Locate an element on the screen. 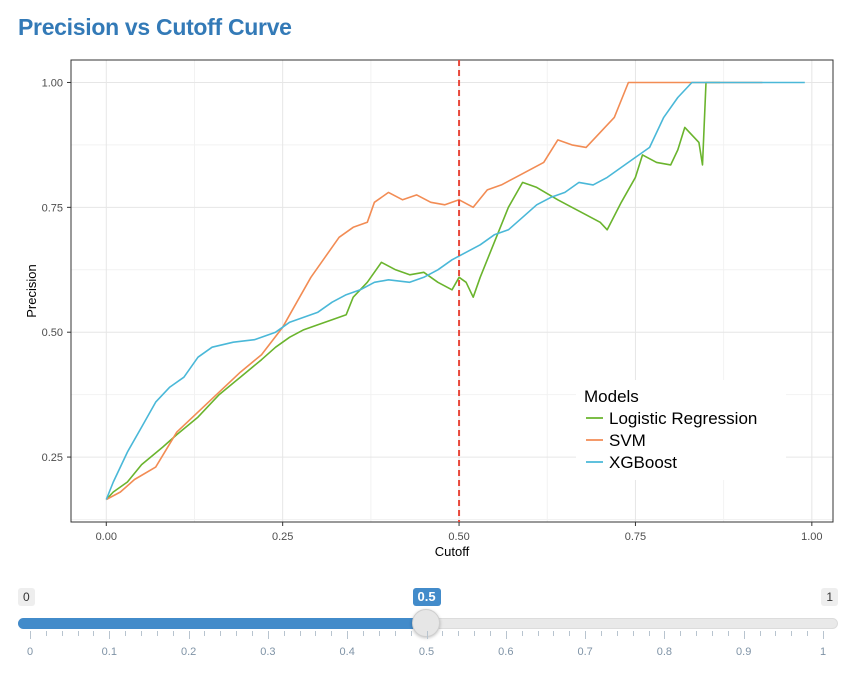 This screenshot has width=854, height=683. page-title: Precision vs Cutoff Curve is located at coordinates (155, 27).